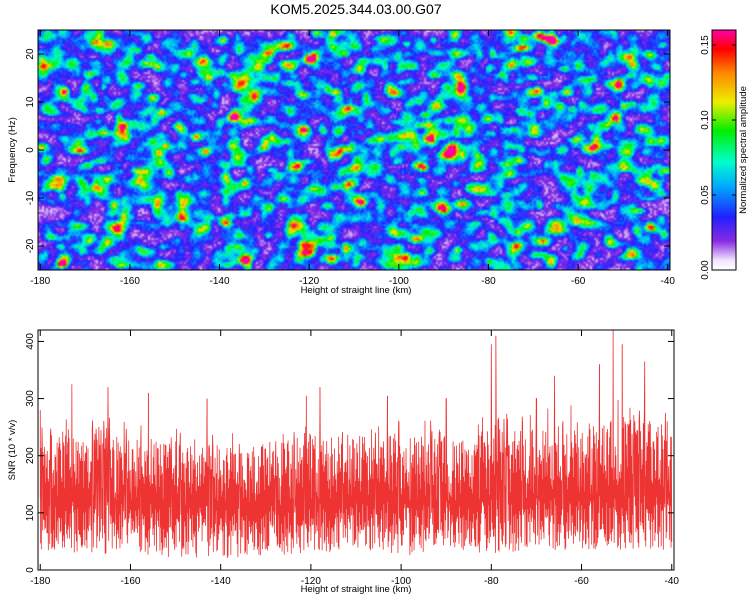 The height and width of the screenshot is (600, 750). What do you see at coordinates (311, 581) in the screenshot?
I see `snr-x-tick-label: -120` at bounding box center [311, 581].